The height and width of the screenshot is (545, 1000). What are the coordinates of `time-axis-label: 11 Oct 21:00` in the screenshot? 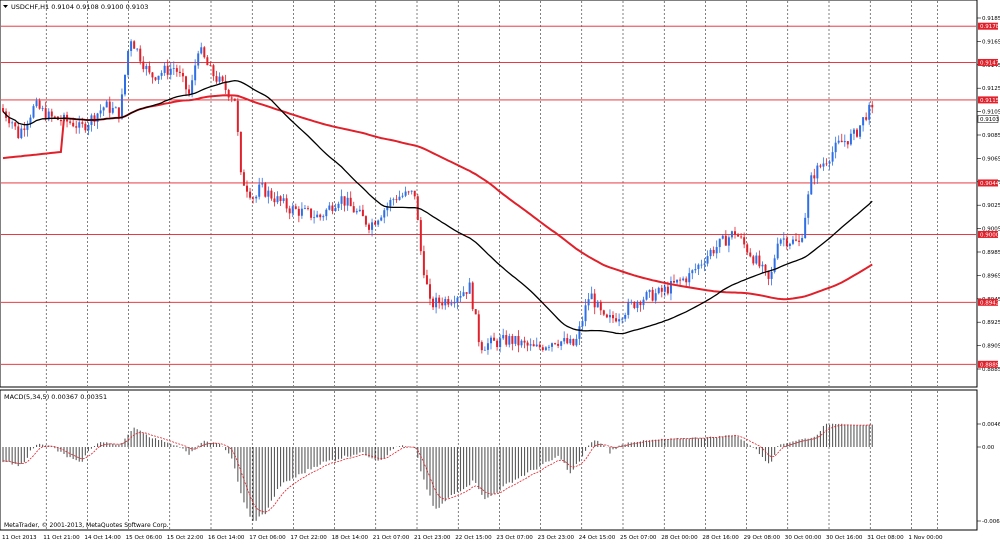 It's located at (61, 538).